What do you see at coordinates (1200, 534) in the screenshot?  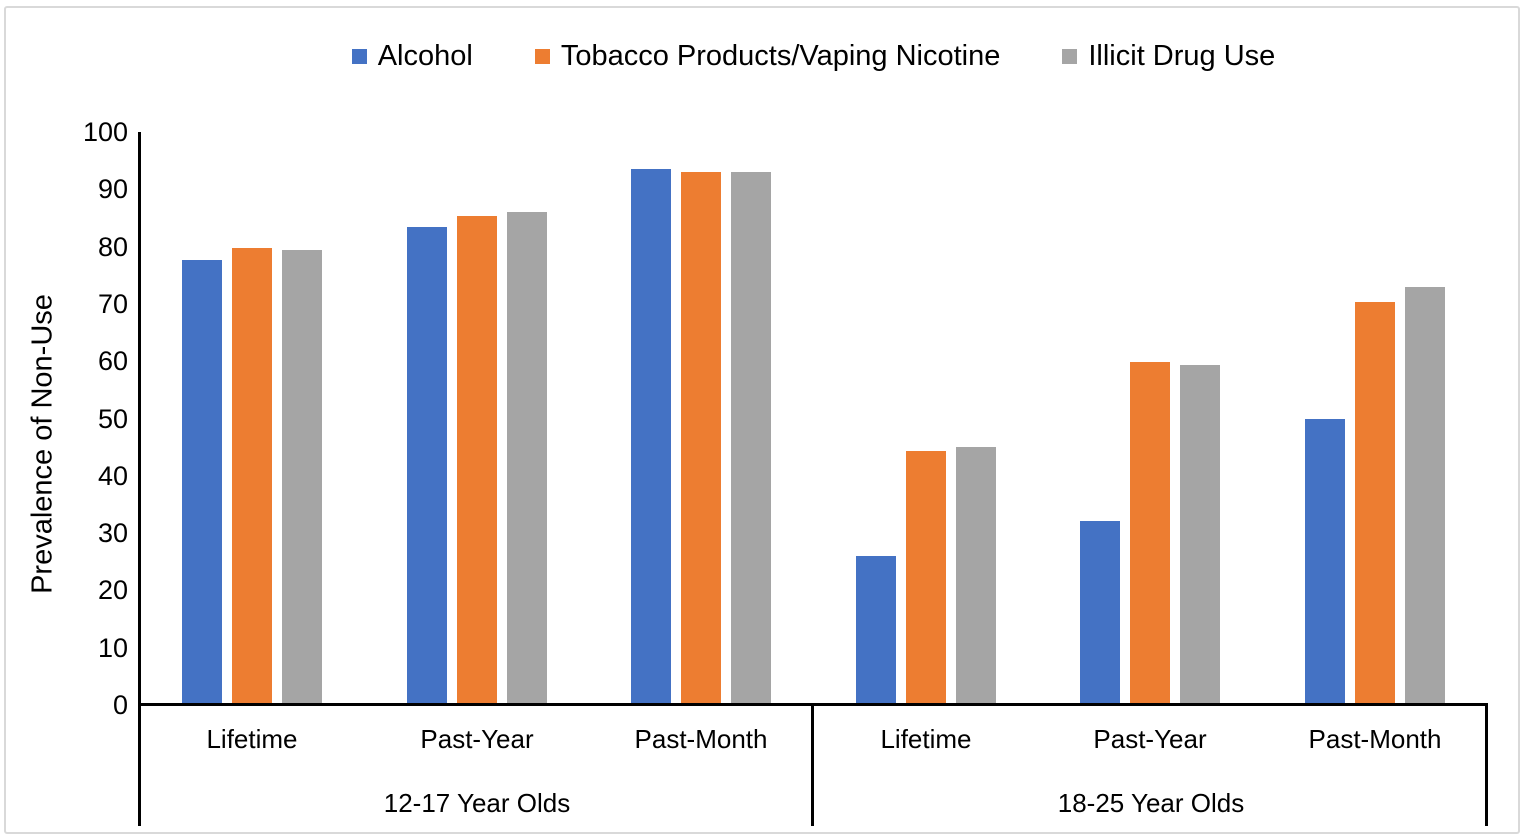 I see `bar-illicit-drug-18-25-past-year` at bounding box center [1200, 534].